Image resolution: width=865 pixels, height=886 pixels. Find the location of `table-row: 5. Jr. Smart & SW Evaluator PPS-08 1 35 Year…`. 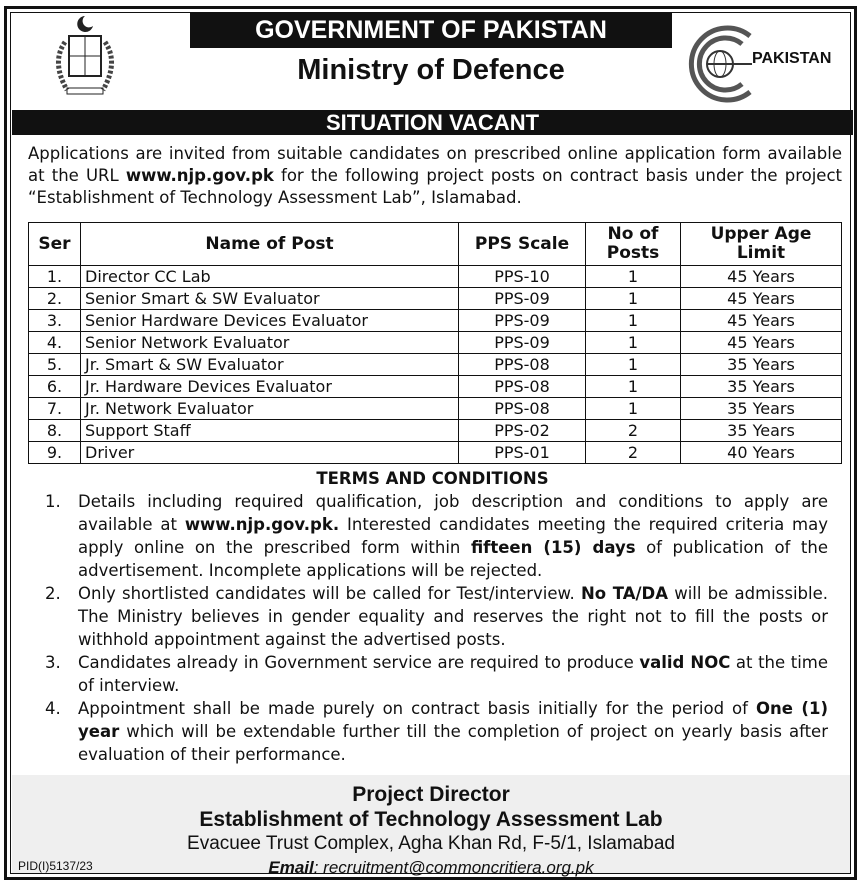

table-row: 5. Jr. Smart & SW Evaluator PPS-08 1 35 Year… is located at coordinates (435, 364).